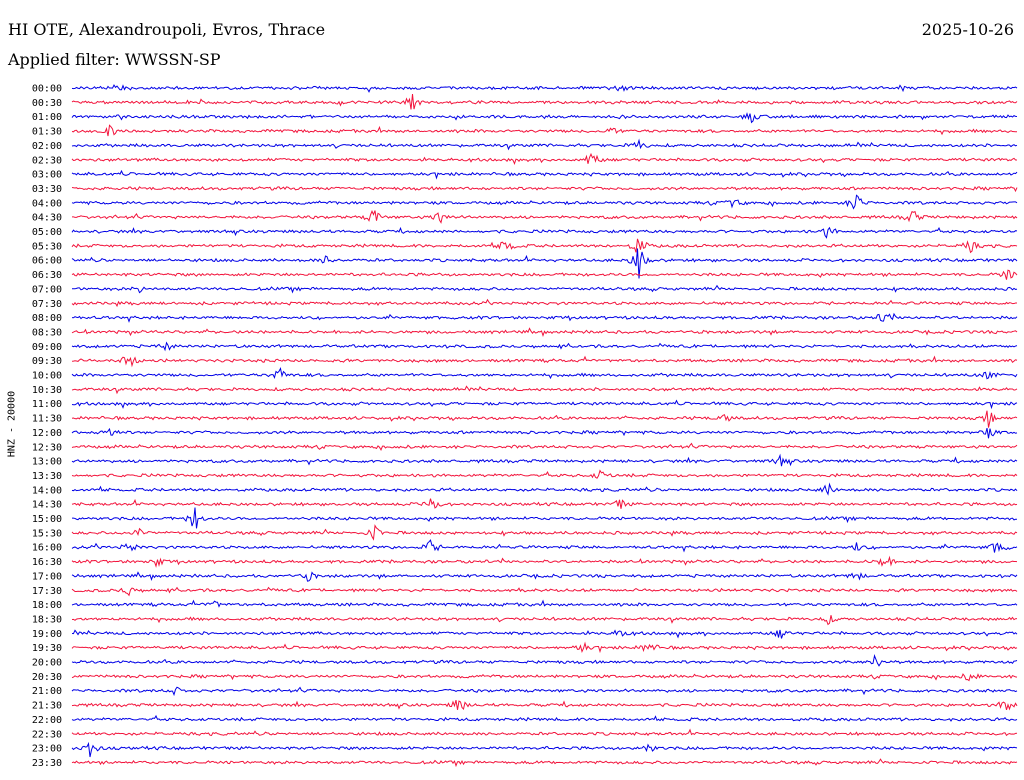 The image size is (1024, 780). What do you see at coordinates (47, 132) in the screenshot?
I see `time-tick-label: 01:30` at bounding box center [47, 132].